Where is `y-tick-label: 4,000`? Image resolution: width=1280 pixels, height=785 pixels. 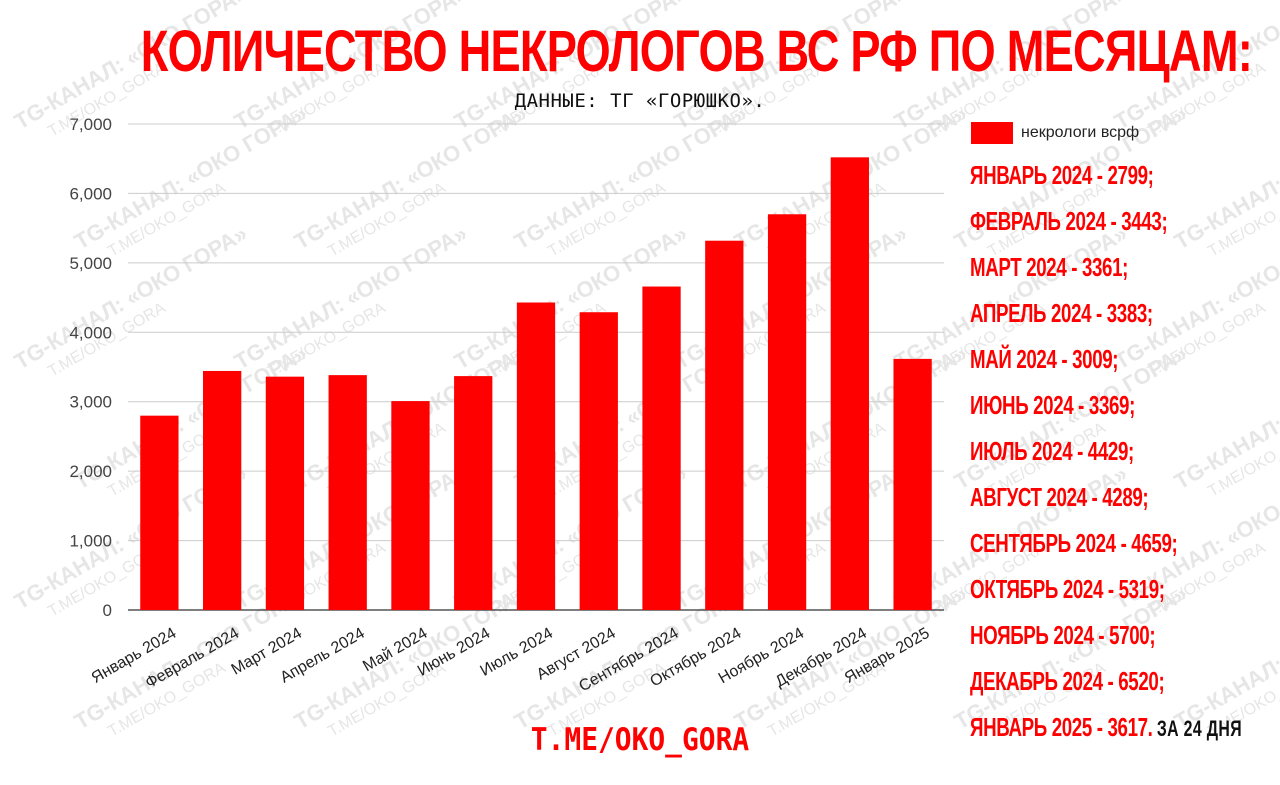 y-tick-label: 4,000 is located at coordinates (90, 332).